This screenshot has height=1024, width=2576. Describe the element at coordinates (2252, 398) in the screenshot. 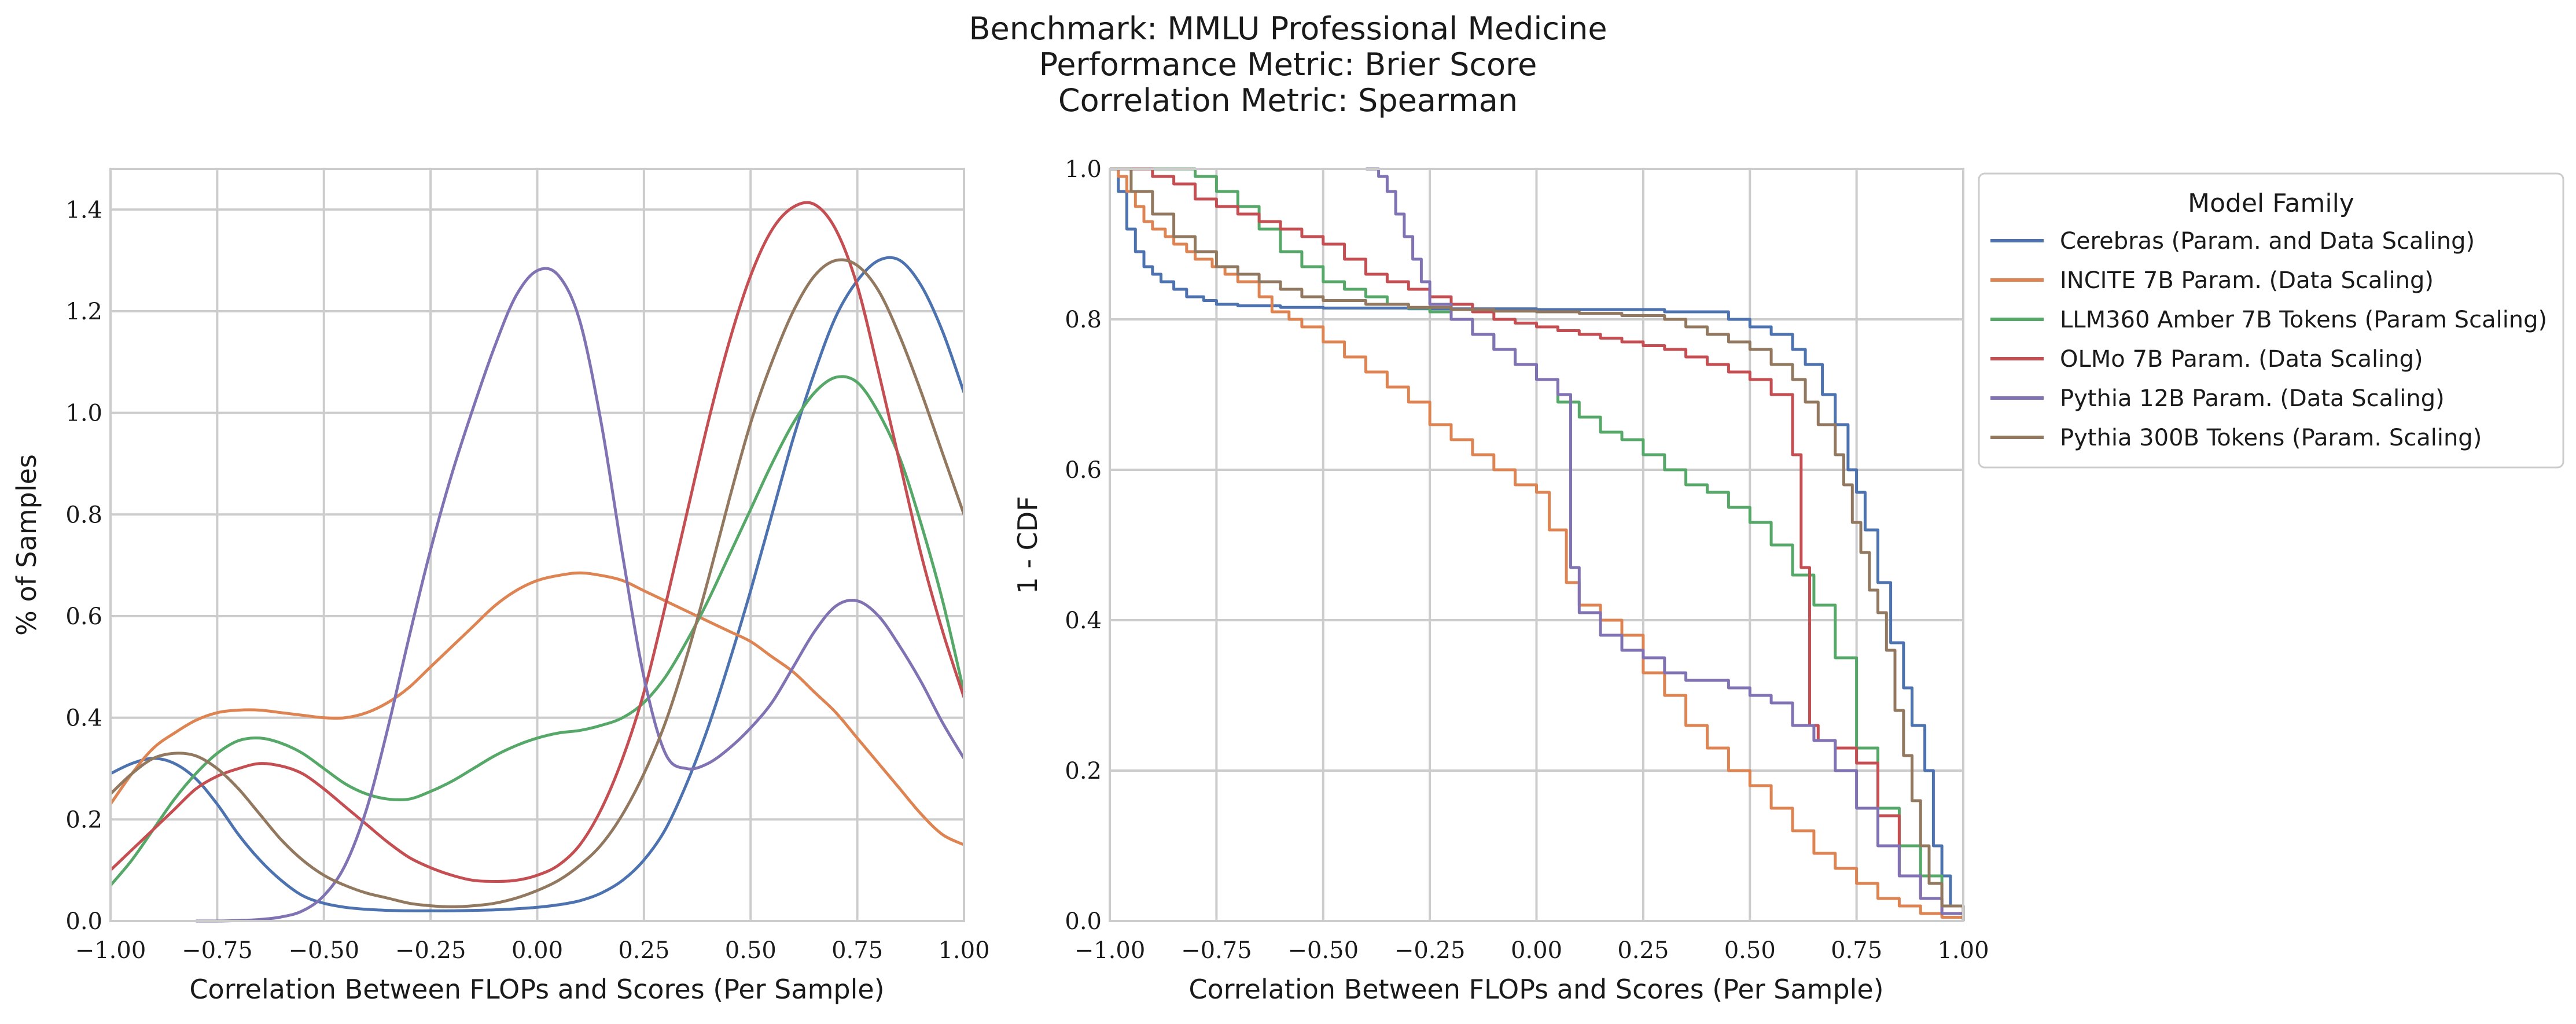

I see `legend-label: Pythia 12B Param. (Data Scaling)` at that location.